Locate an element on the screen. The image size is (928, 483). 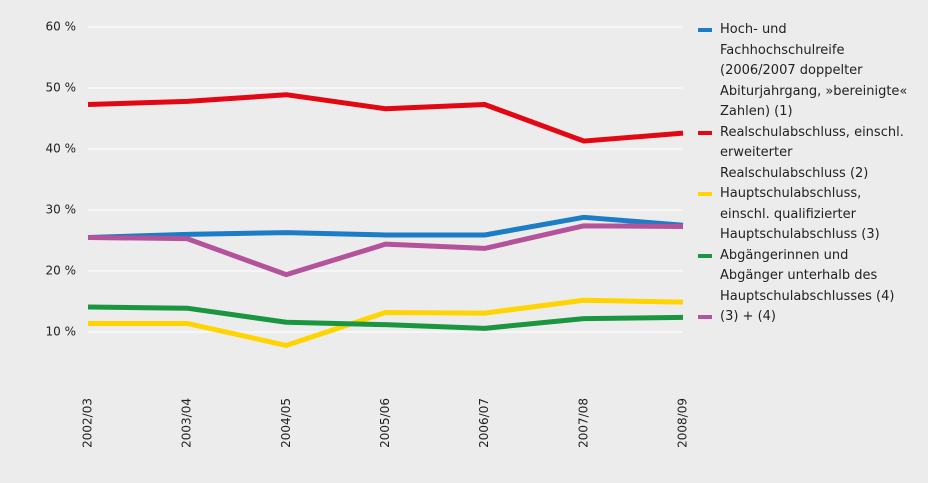
x-tick-label: 2006/07 is located at coordinates (484, 423).